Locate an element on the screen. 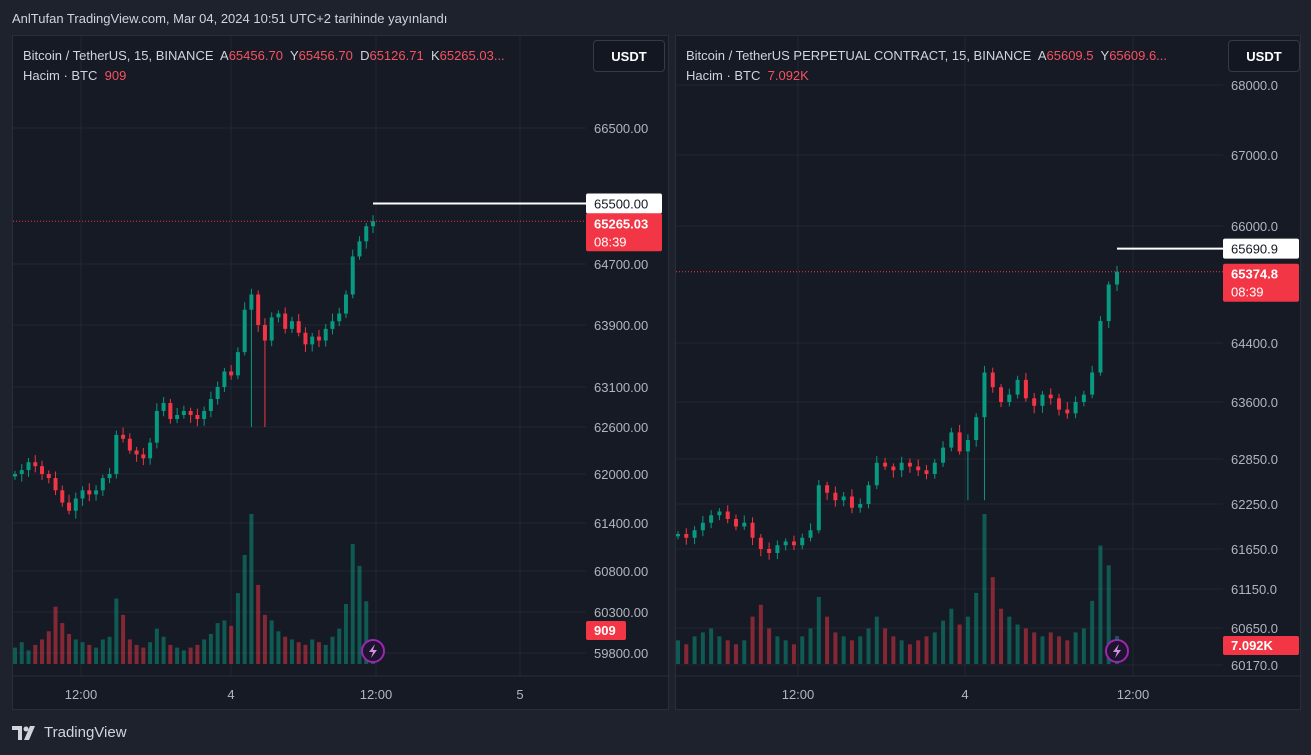 Image resolution: width=1311 pixels, height=755 pixels. x-tick-label: 12:00 is located at coordinates (798, 694).